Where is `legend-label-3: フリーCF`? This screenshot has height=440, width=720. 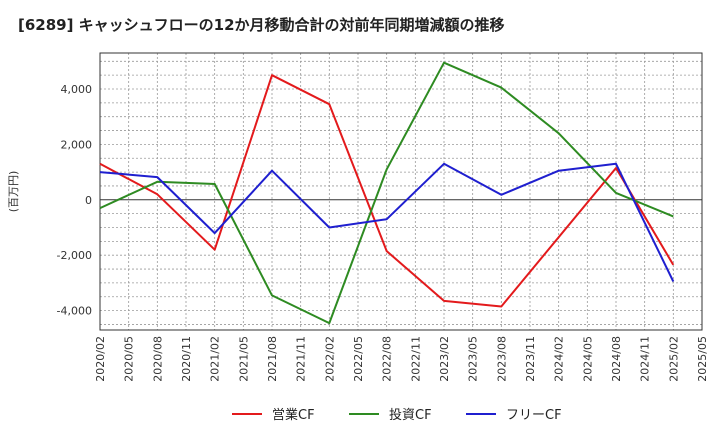 legend-label-3: フリーCF is located at coordinates (534, 415).